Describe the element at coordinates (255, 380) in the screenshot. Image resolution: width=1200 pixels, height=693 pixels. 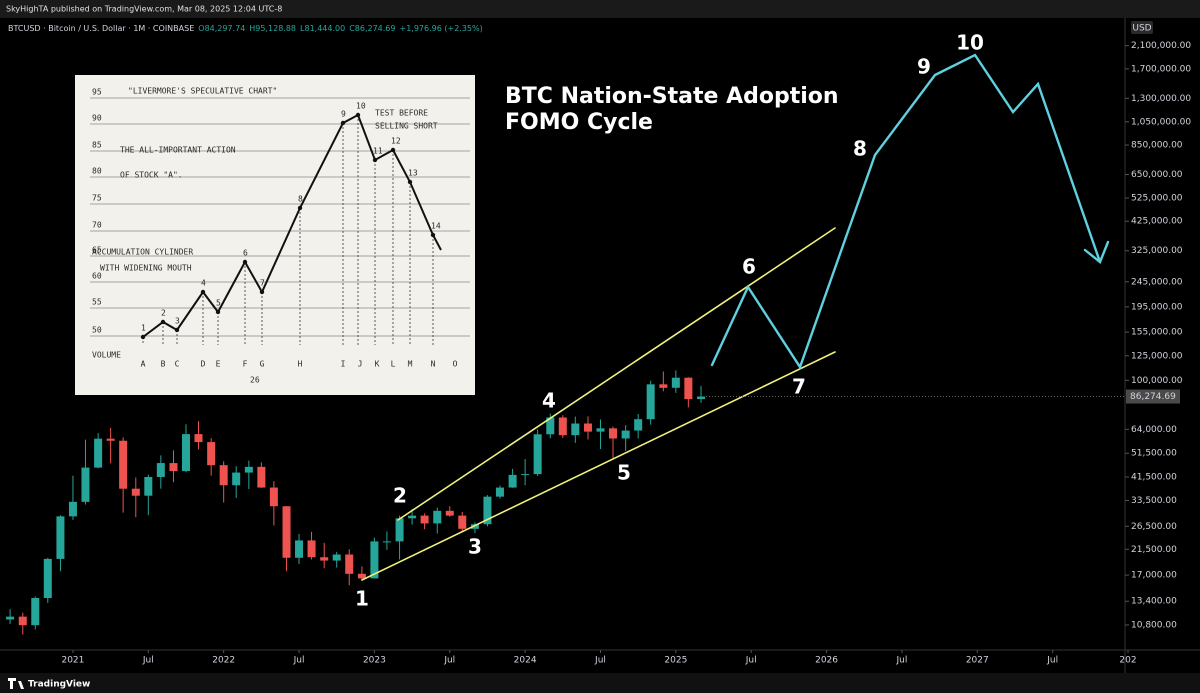
I see `inset-page: 26` at that location.